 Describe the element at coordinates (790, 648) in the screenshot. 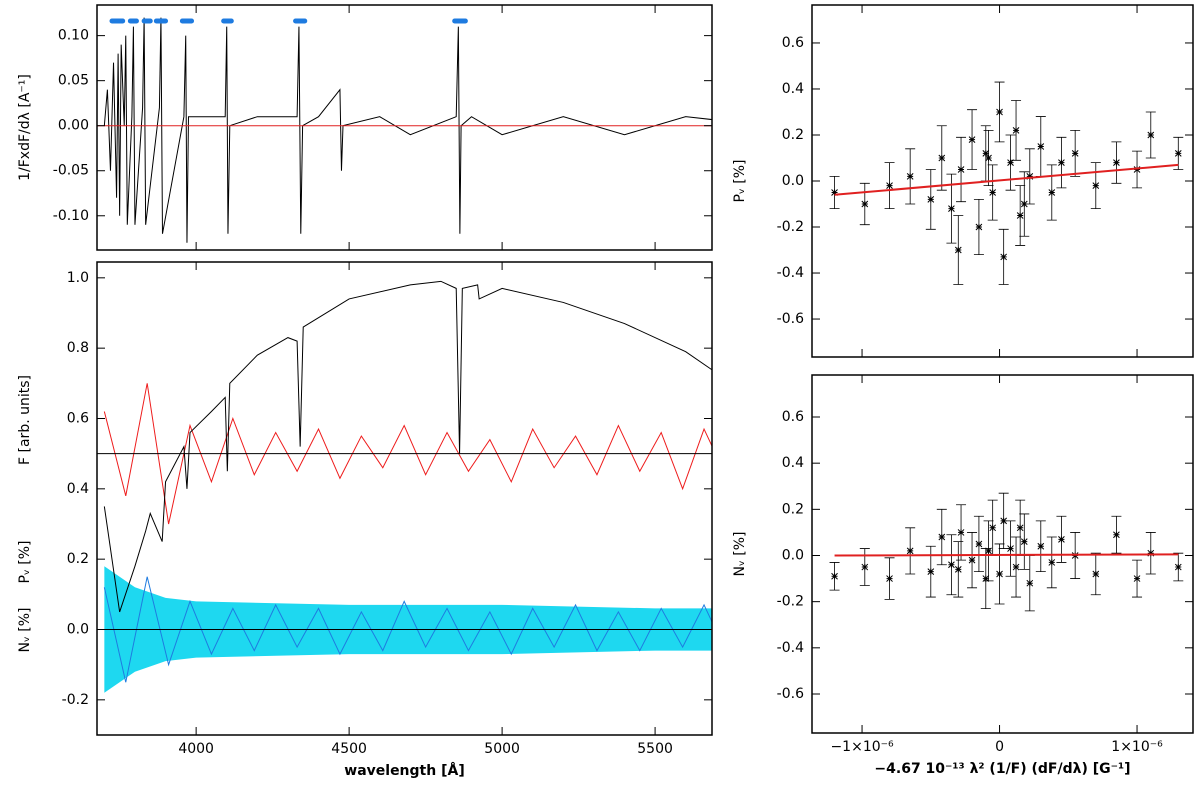

I see `y-tick-label: -0.4` at that location.